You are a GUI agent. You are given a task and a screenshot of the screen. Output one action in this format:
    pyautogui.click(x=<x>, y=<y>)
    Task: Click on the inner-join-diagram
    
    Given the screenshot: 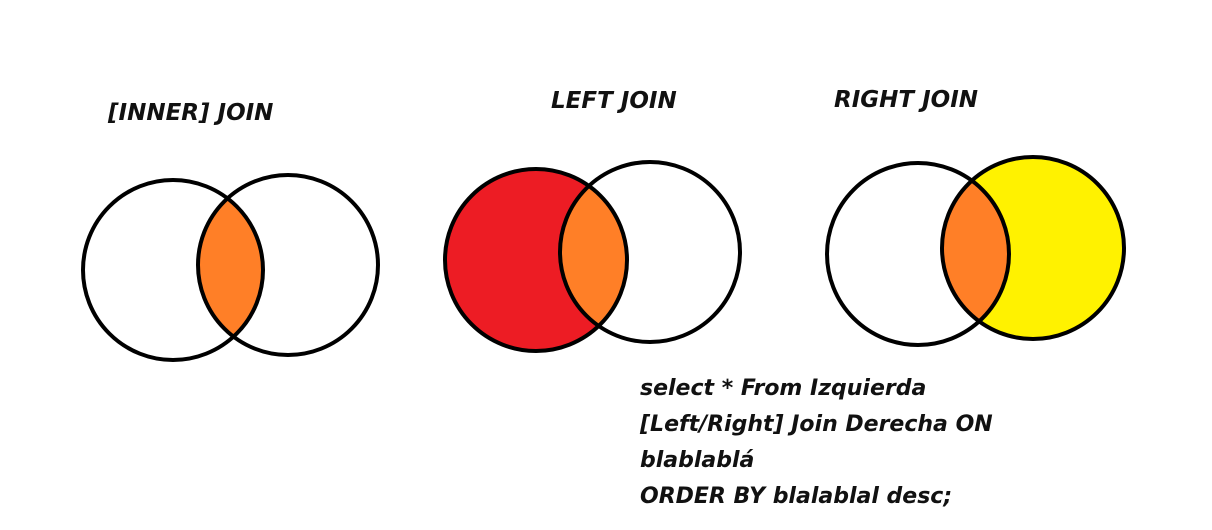 What is the action you would take?
    pyautogui.click(x=230, y=267)
    